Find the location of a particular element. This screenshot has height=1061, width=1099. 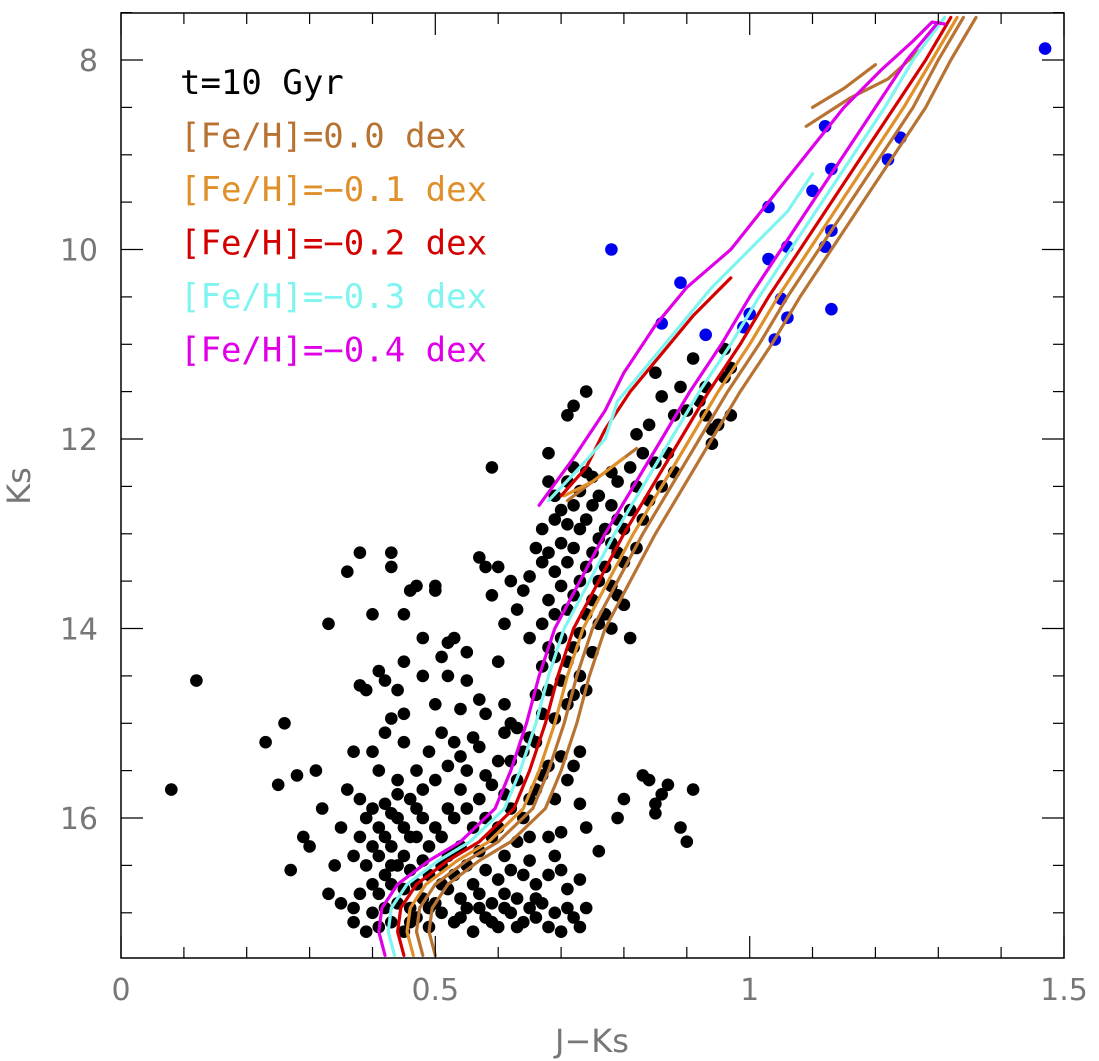

y-tick-label: 16 is located at coordinates (79, 819).